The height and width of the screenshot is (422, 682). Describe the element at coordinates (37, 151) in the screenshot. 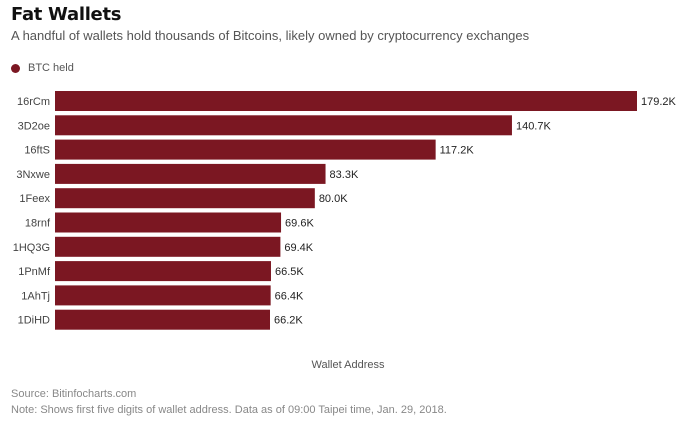

I see `category-label: 16ftS` at that location.